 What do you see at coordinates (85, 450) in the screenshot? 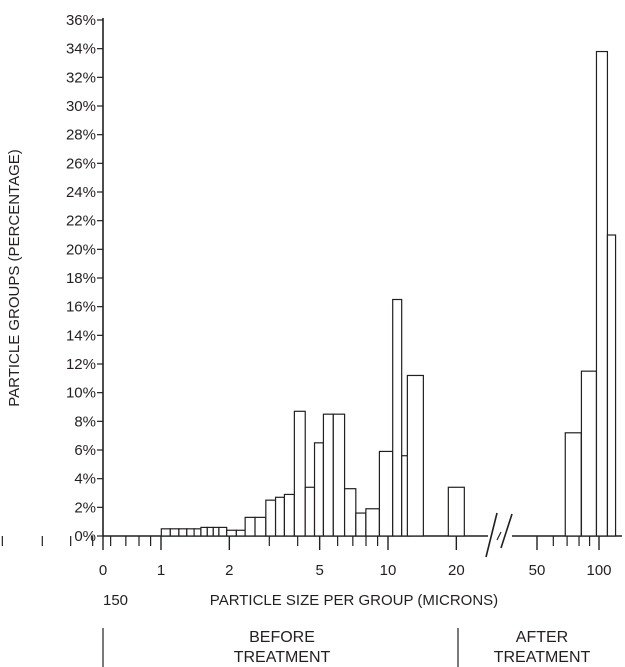
I see `y-tick-label: 6%` at bounding box center [85, 450].